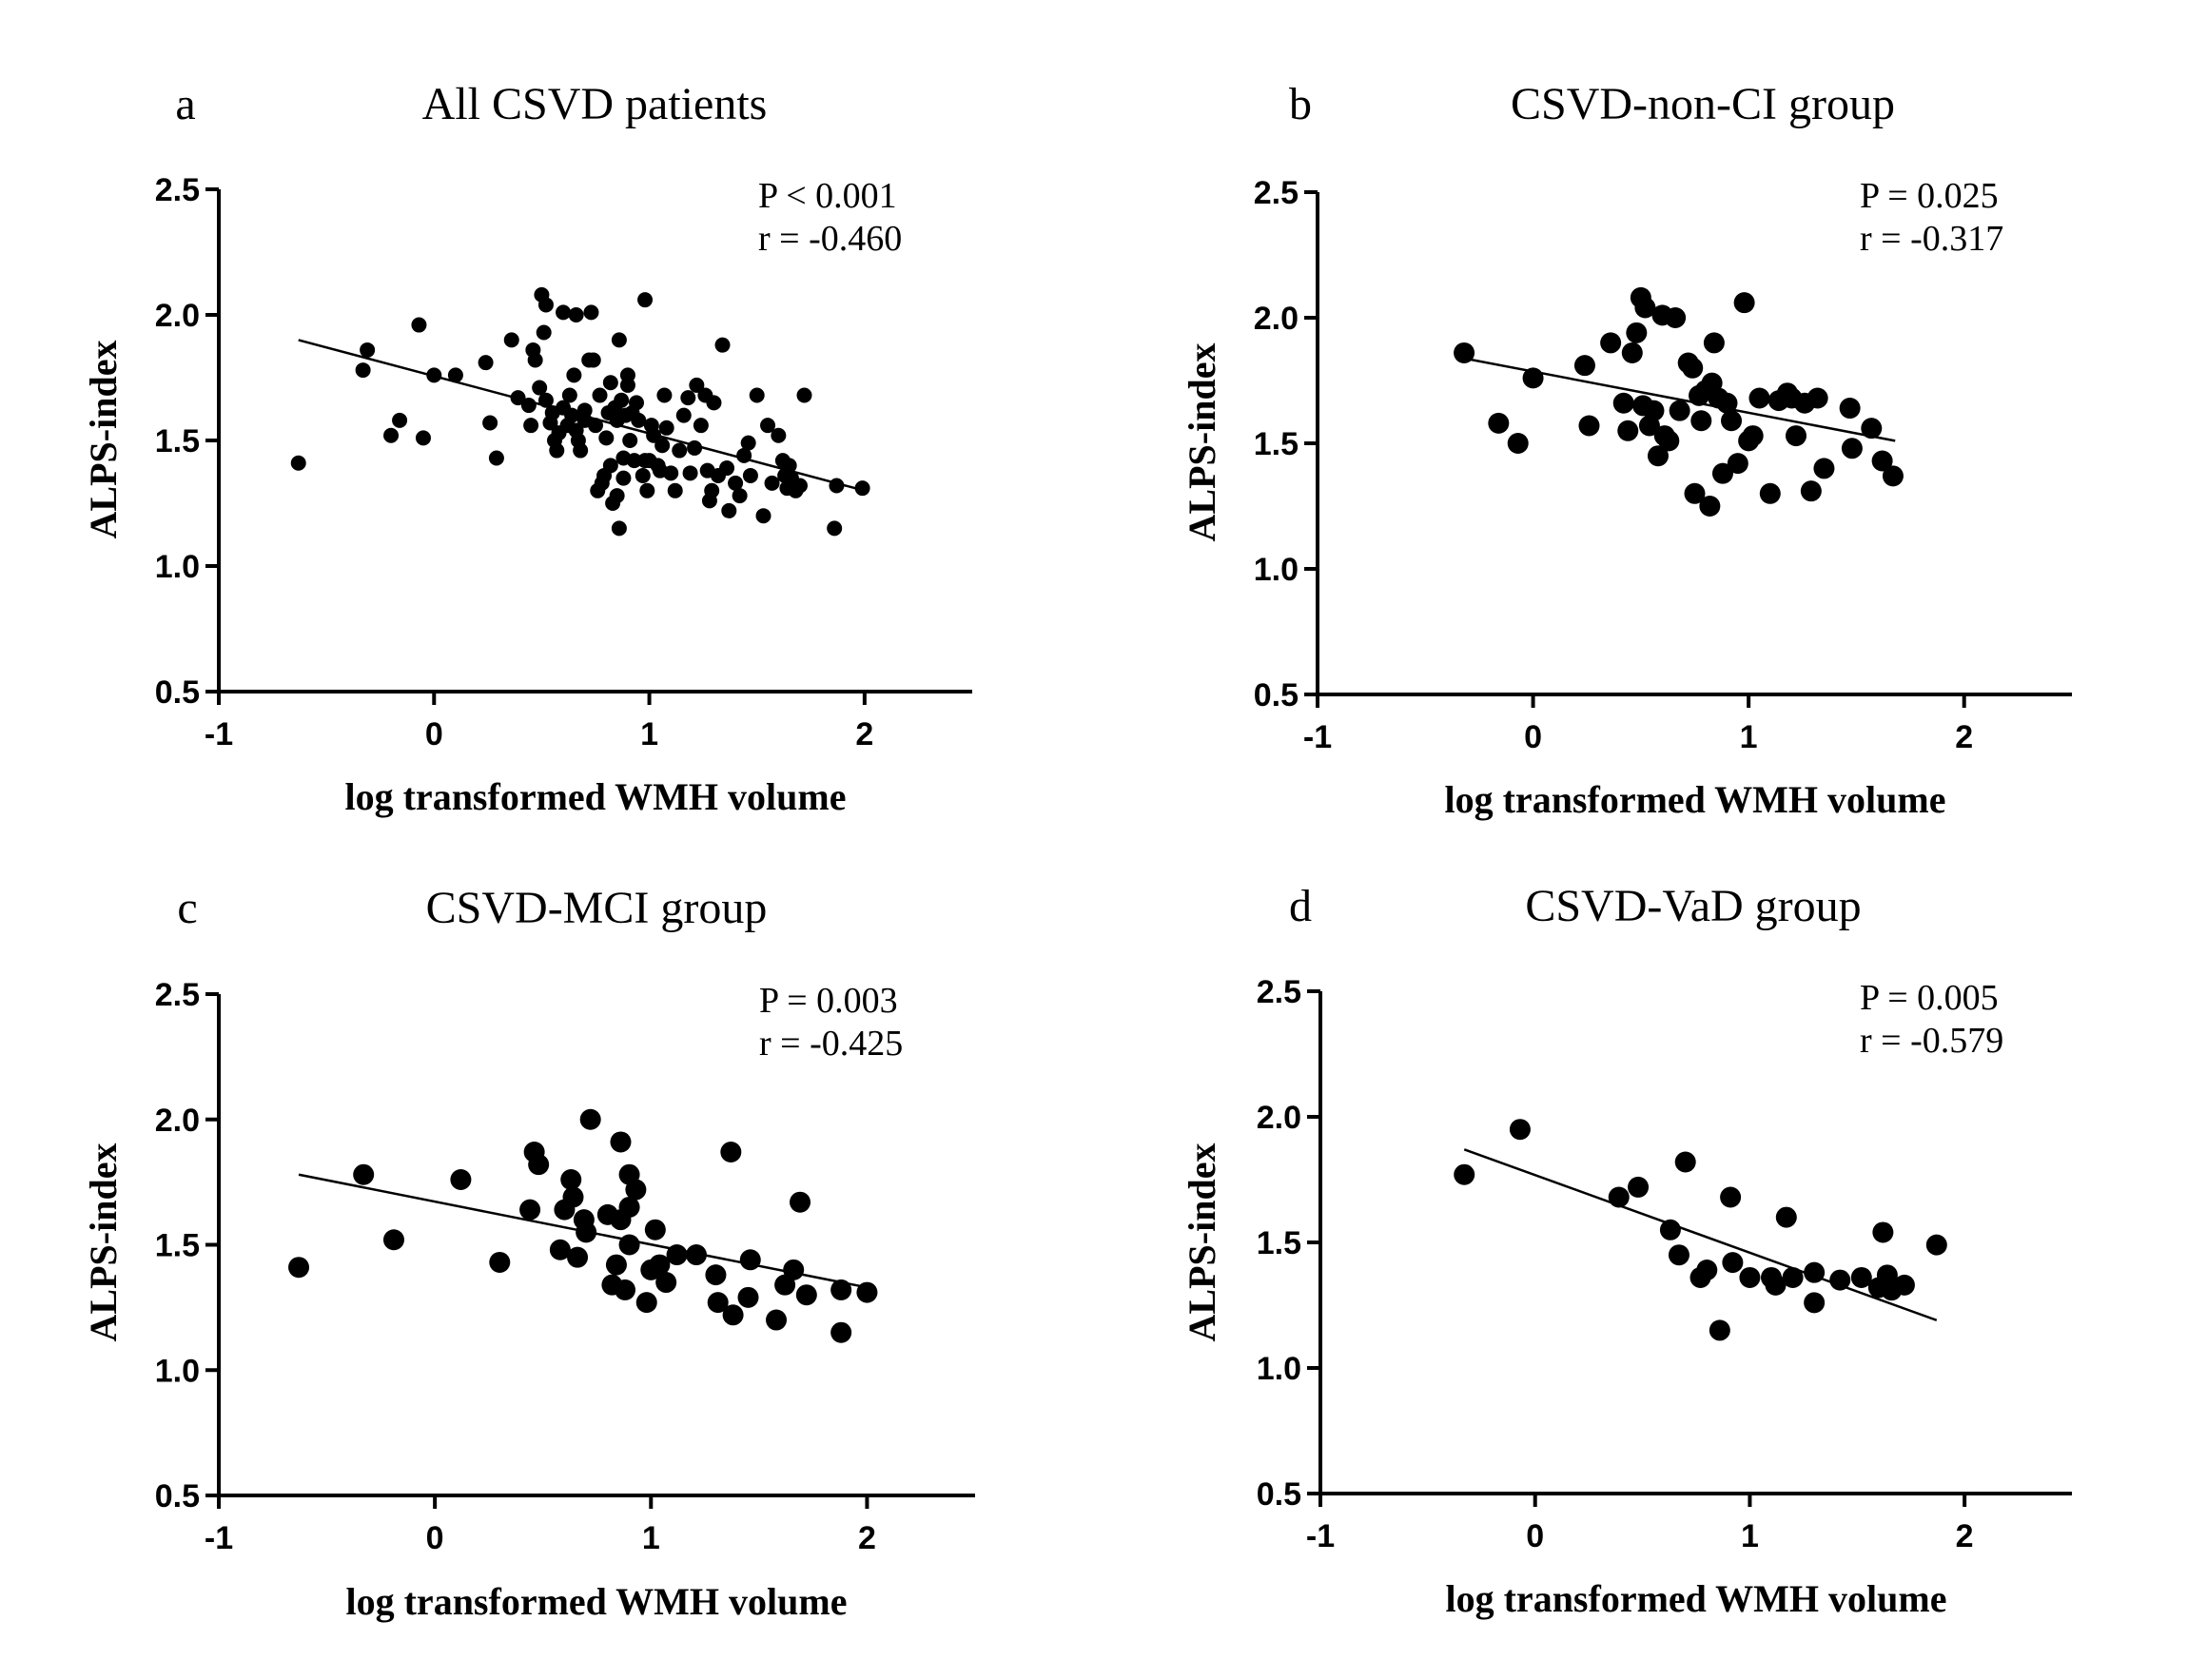 The width and height of the screenshot is (2207, 1680). What do you see at coordinates (828, 1001) in the screenshot?
I see `p-value-label: P = 0.003` at bounding box center [828, 1001].